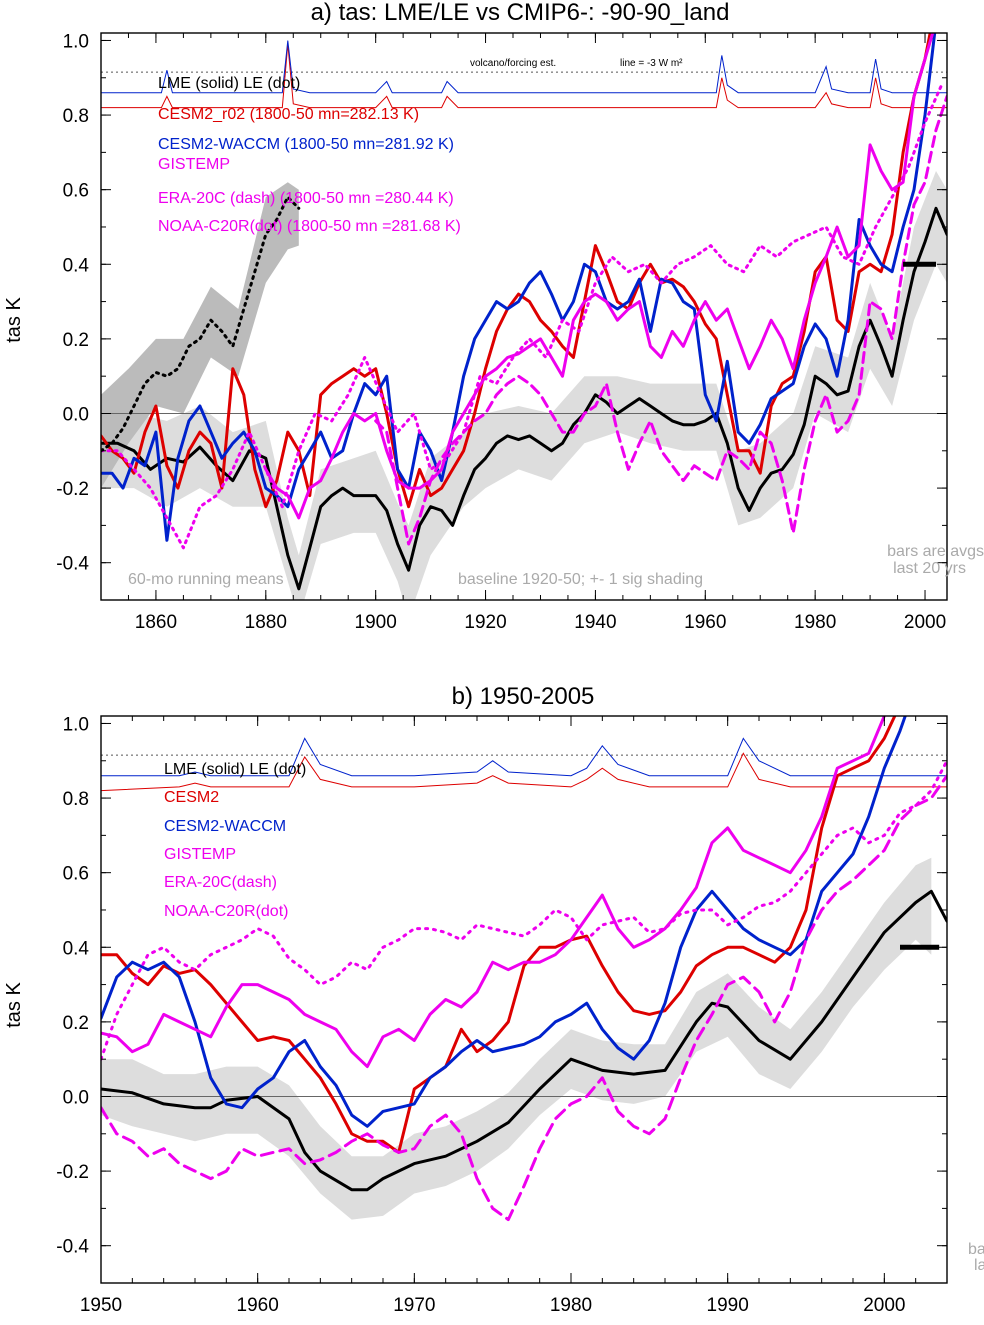 Image resolution: width=984 pixels, height=1325 pixels. What do you see at coordinates (72, 1172) in the screenshot?
I see `panel-b-ytick-label-1: -0.2` at bounding box center [72, 1172].